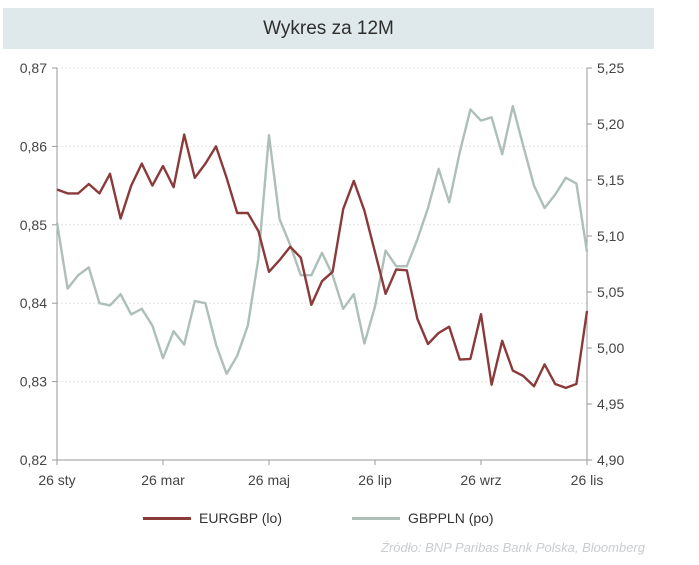 The width and height of the screenshot is (699, 565). I want to click on legend: EURGBP (lo) GBPPLN (po), so click(349, 521).